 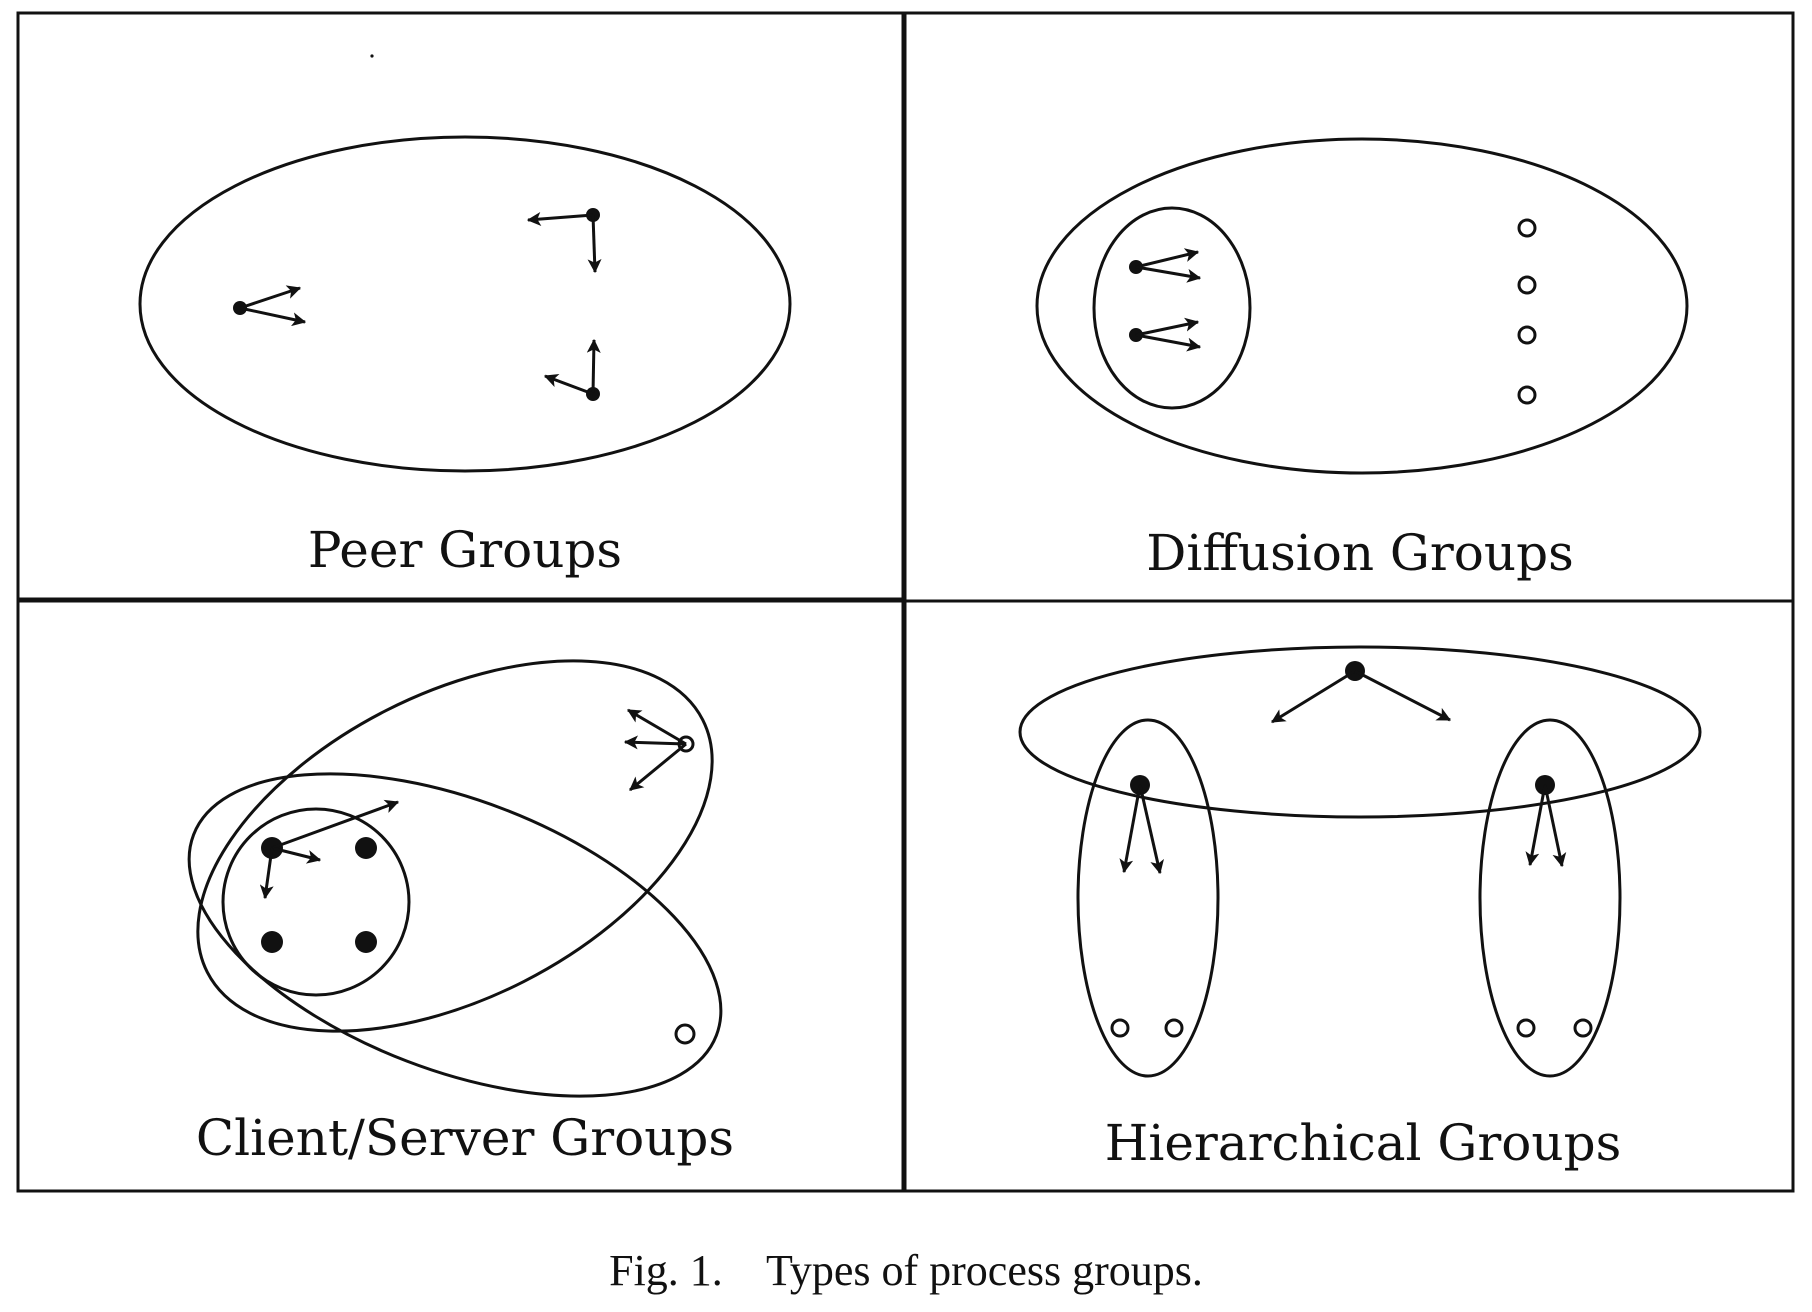 I want to click on peer-process-top, so click(x=564, y=241).